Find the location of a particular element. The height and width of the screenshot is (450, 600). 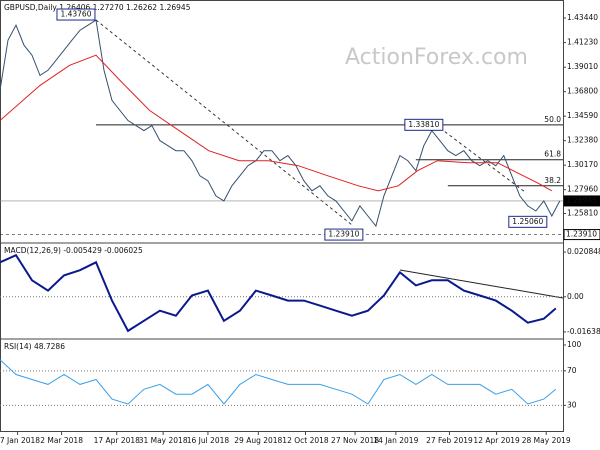

annotation-label: 1.33810 is located at coordinates (423, 124).